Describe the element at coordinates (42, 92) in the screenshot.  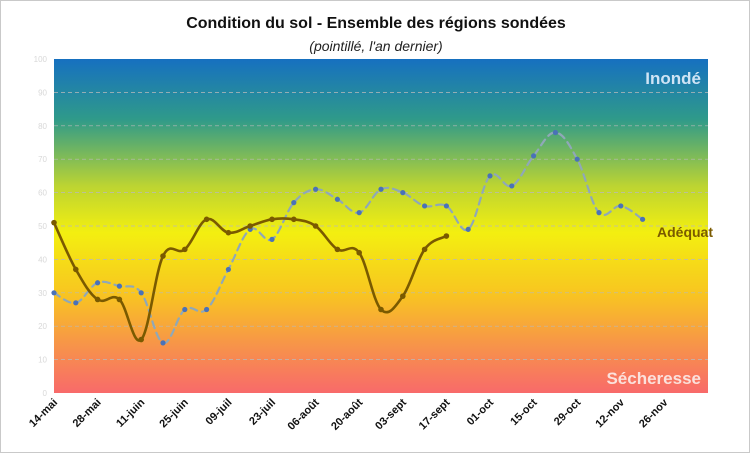
I see `y-tick-label: 90` at that location.